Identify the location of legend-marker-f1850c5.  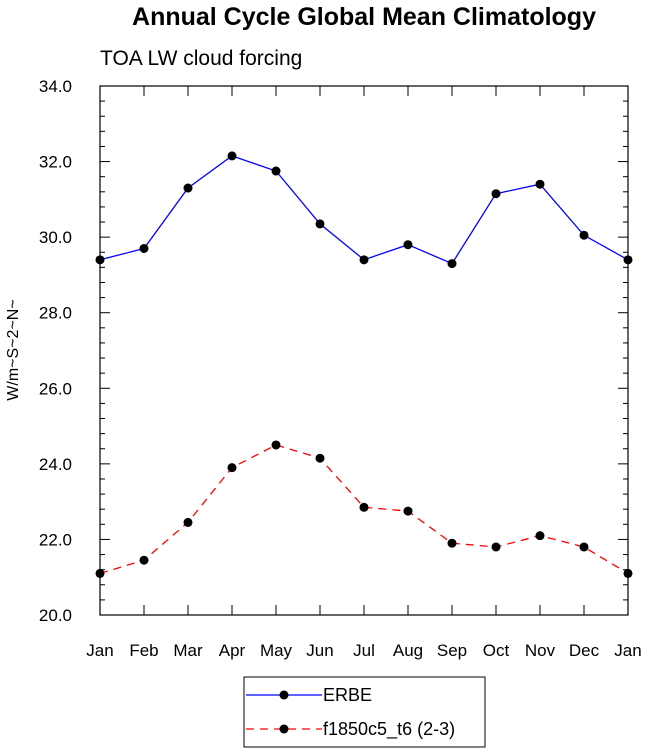
(284, 729).